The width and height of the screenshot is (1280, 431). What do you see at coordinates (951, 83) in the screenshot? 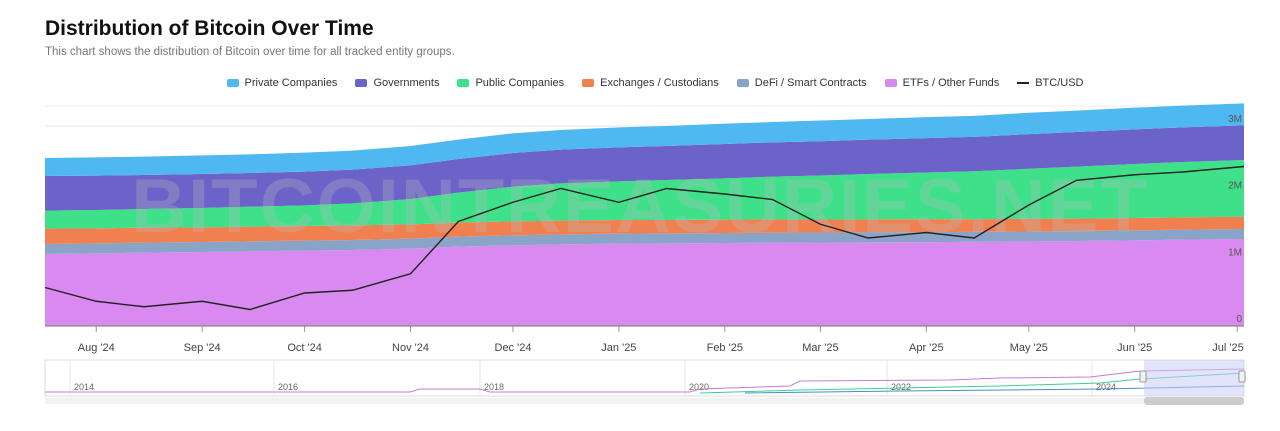
I see `legend-label: ETFs / Other Funds` at bounding box center [951, 83].